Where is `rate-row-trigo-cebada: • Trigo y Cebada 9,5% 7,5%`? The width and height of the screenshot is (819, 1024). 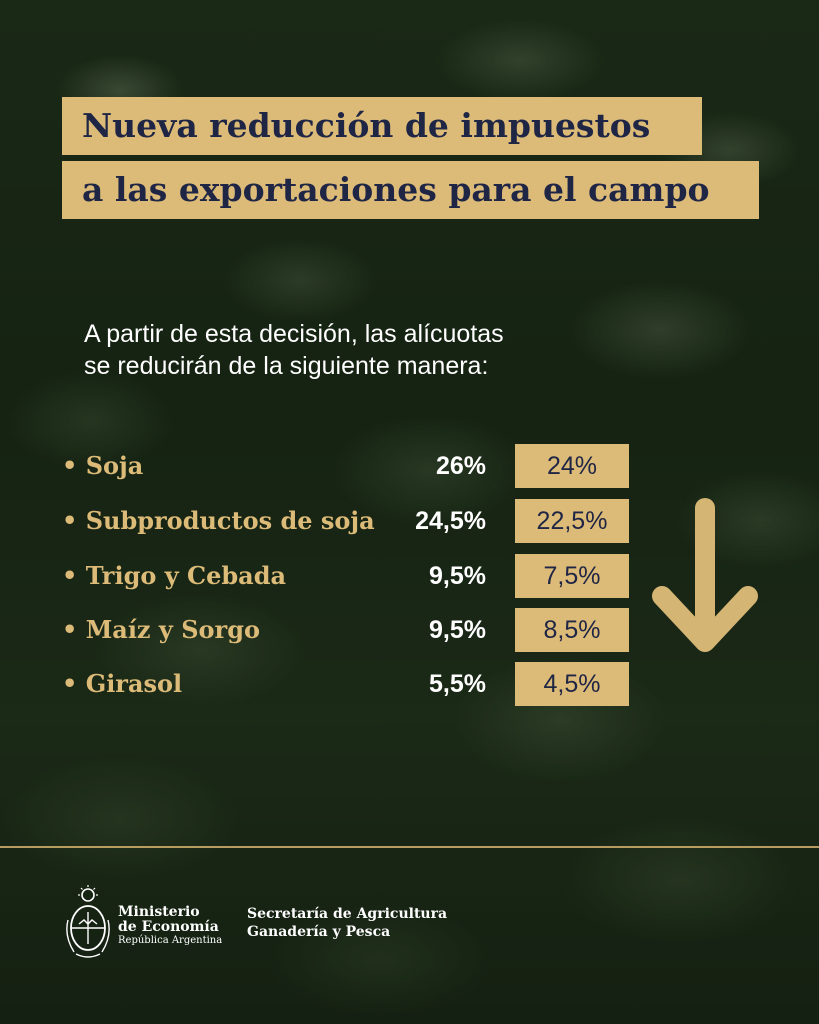
rate-row-trigo-cebada: • Trigo y Cebada 9,5% 7,5% is located at coordinates (409, 576).